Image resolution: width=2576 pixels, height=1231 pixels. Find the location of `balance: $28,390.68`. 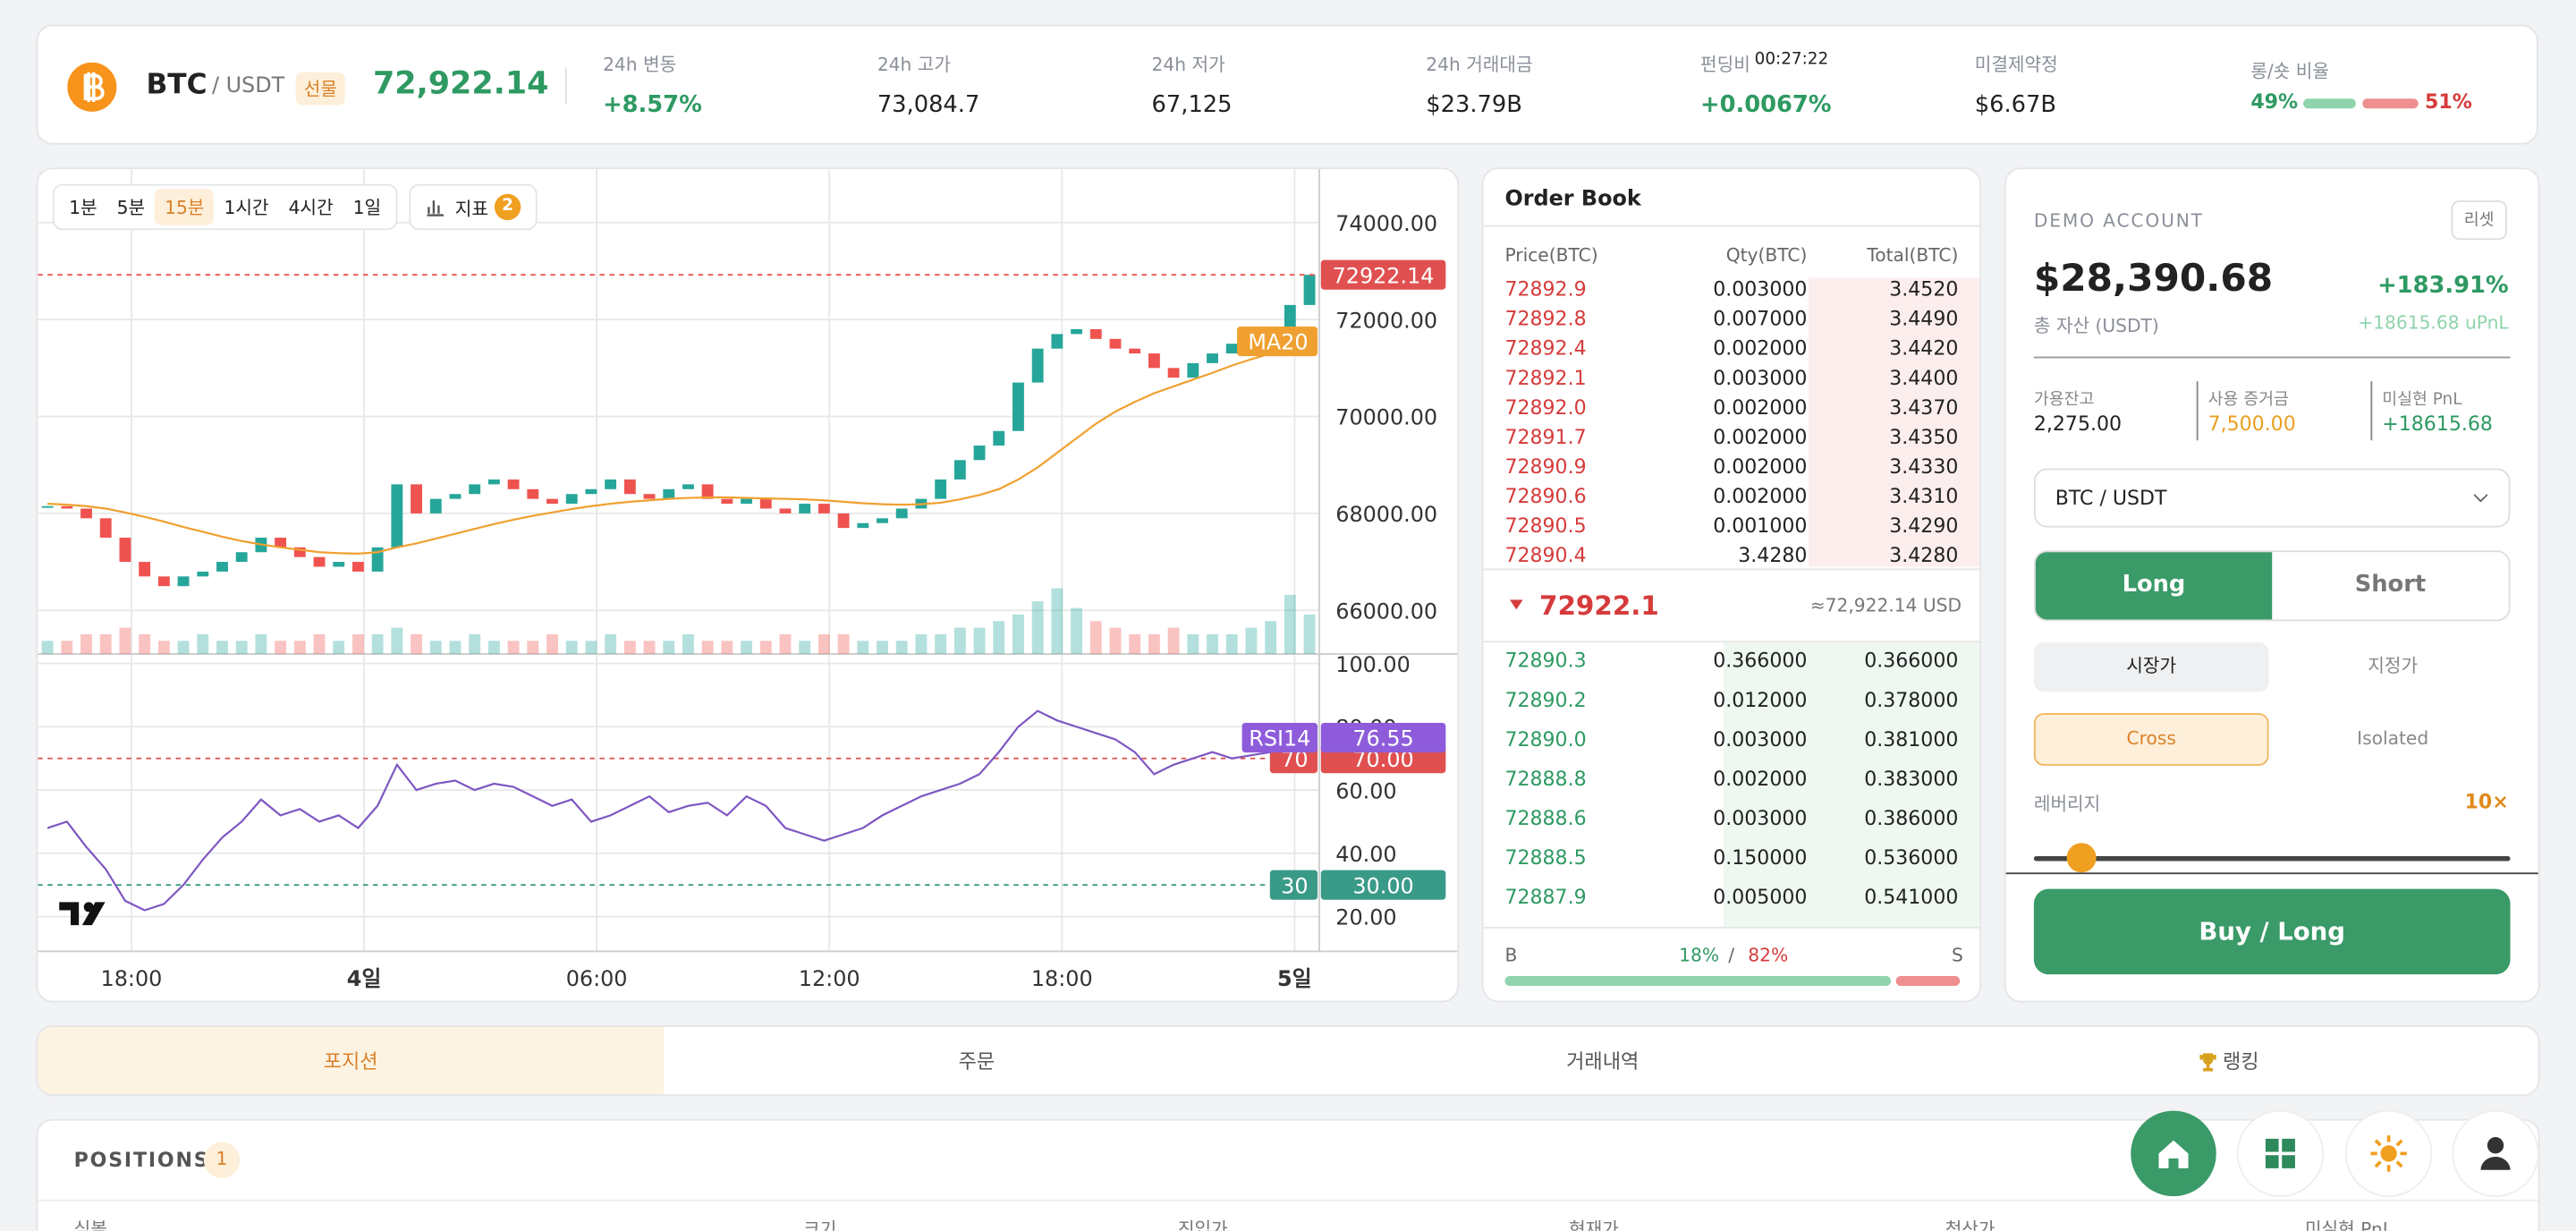

balance: $28,390.68 is located at coordinates (2153, 279).